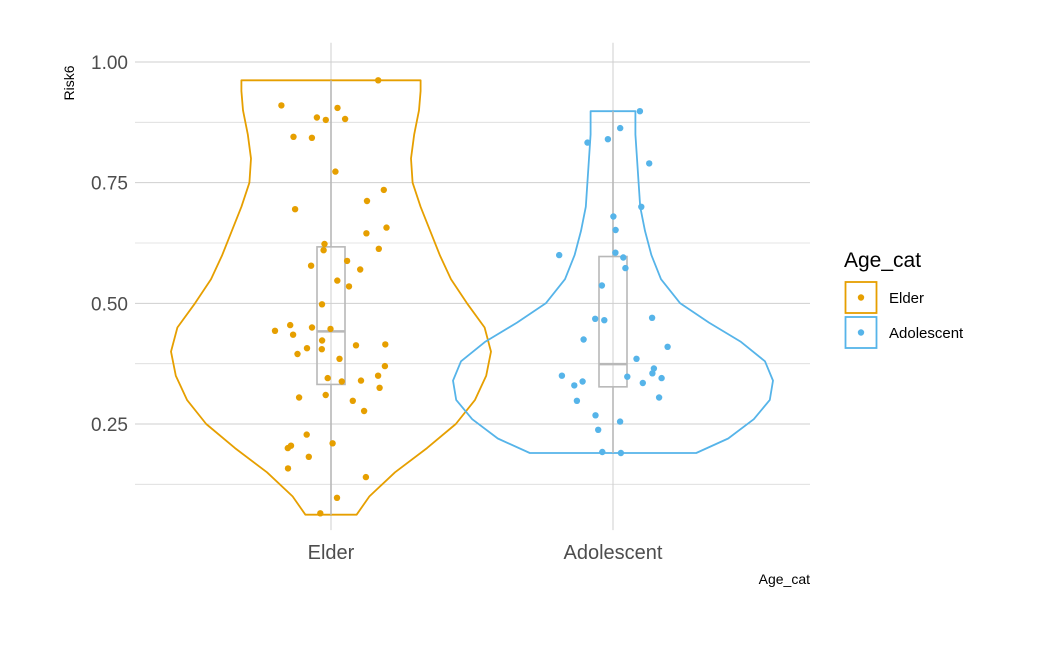  I want to click on x-tick-label: Adolescent, so click(613, 553).